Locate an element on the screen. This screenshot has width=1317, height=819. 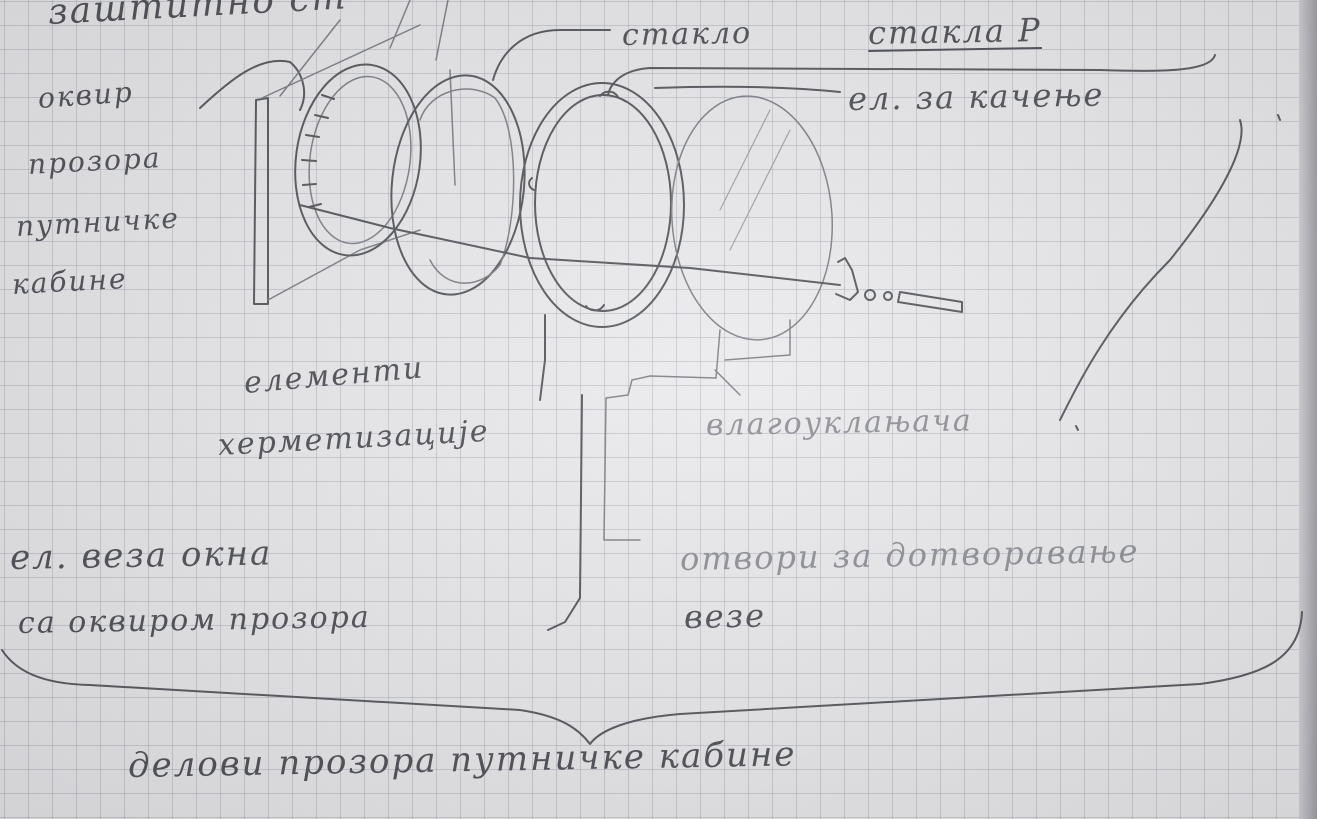
label-mount-element: ел. за качење is located at coordinates (976, 96).